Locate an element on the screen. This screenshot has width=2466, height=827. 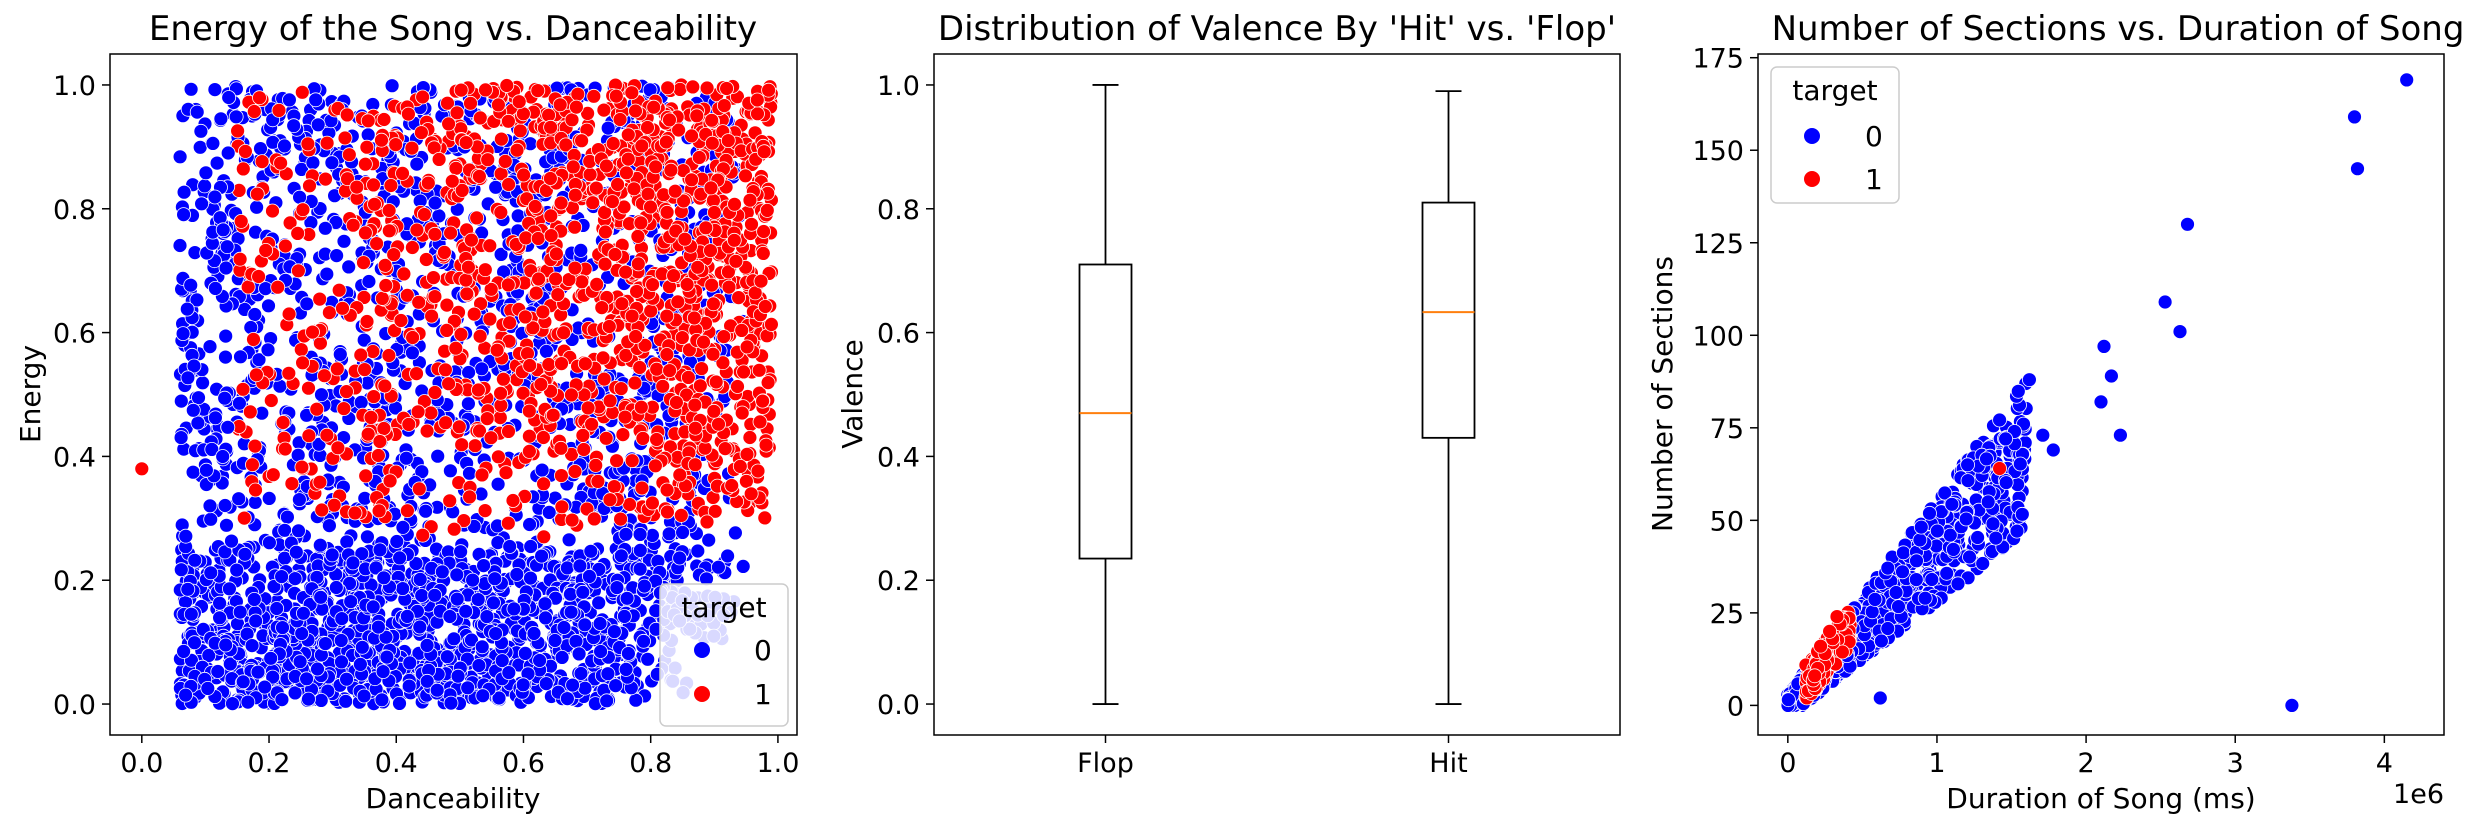
y-axis-label: Valence is located at coordinates (852, 394).